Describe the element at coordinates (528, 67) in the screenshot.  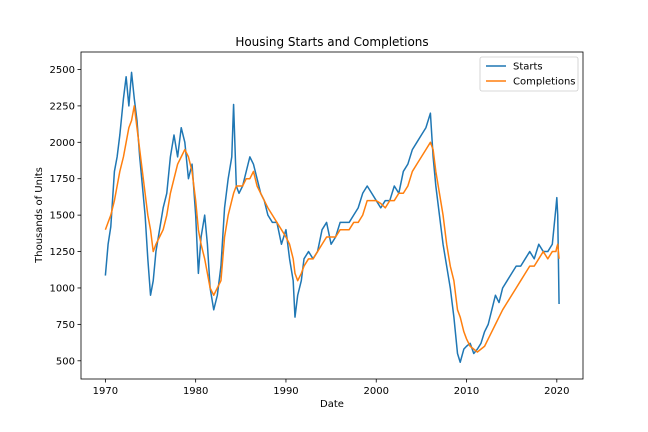
I see `legend-label-starts: Starts` at that location.